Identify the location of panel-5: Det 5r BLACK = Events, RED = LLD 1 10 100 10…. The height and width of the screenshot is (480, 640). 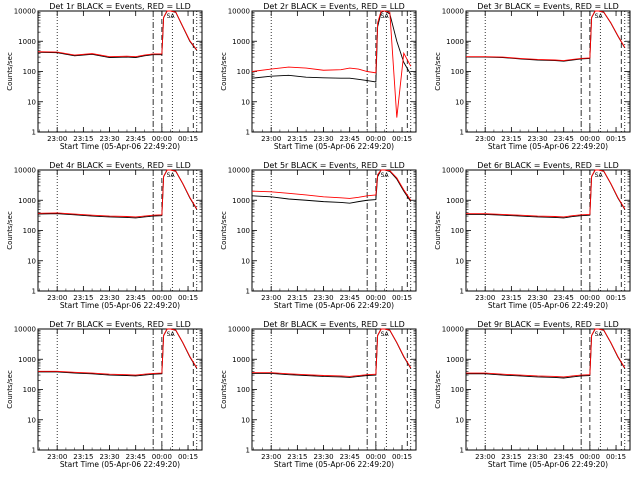
(318, 235).